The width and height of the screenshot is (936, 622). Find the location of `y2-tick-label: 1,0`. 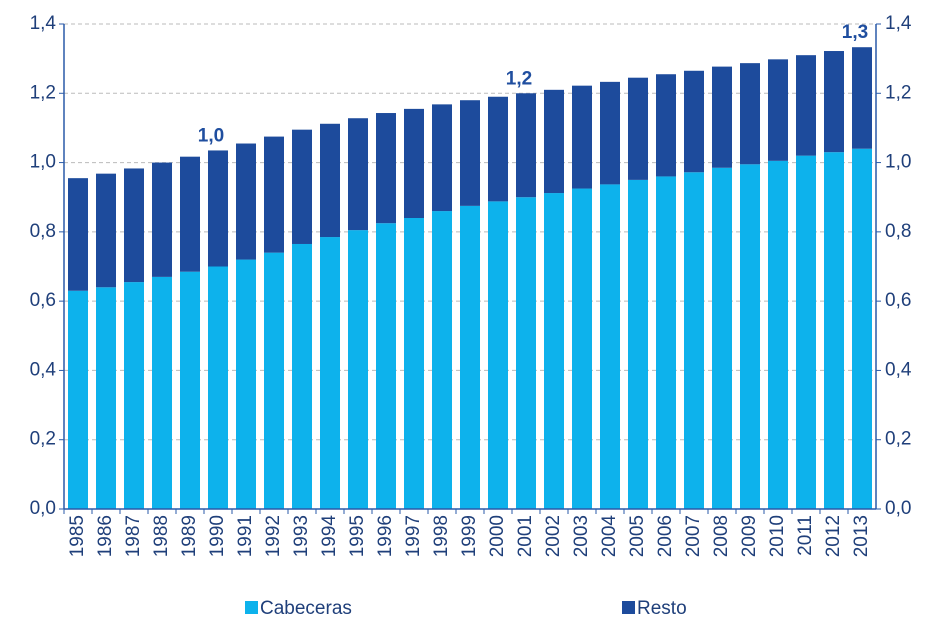

y2-tick-label: 1,0 is located at coordinates (898, 162).